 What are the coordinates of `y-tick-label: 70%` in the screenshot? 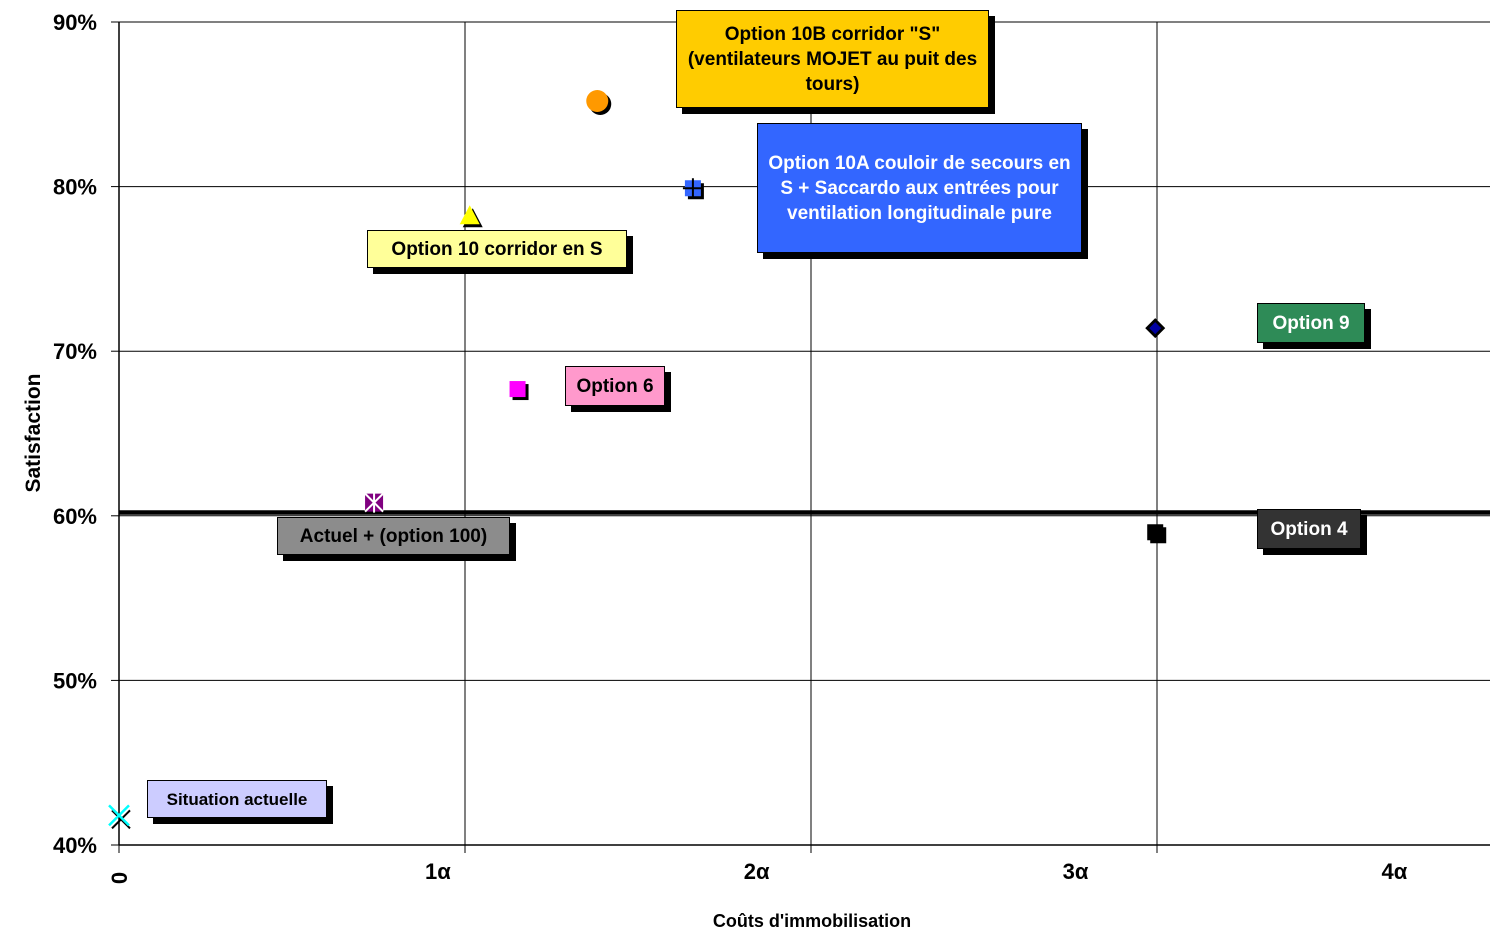 It's located at (75, 351).